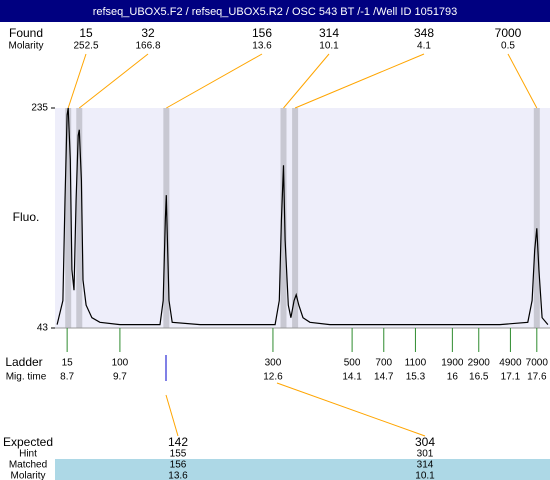  Describe the element at coordinates (120, 377) in the screenshot. I see `ladder-time: 9.7` at that location.